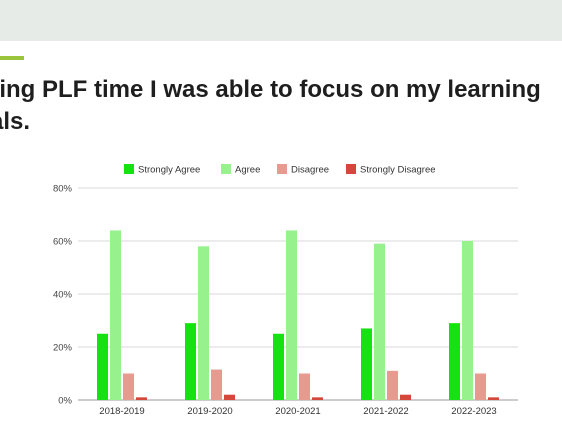  Describe the element at coordinates (473, 411) in the screenshot. I see `x-tick-label: 2022-2023` at that location.